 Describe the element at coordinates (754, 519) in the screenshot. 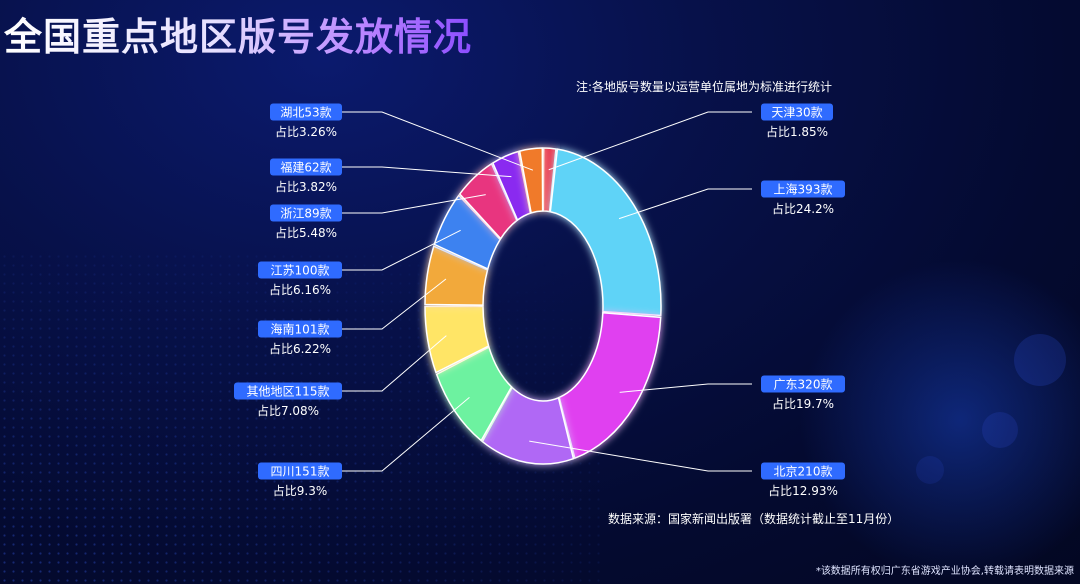

I see `data-source: 数据来源：国家新闻出版署（数据统计截止至11月份）` at that location.